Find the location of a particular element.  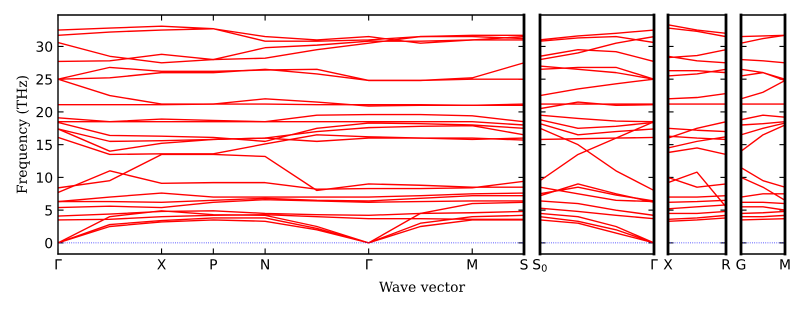

y-tick-label: 0 is located at coordinates (48, 243).